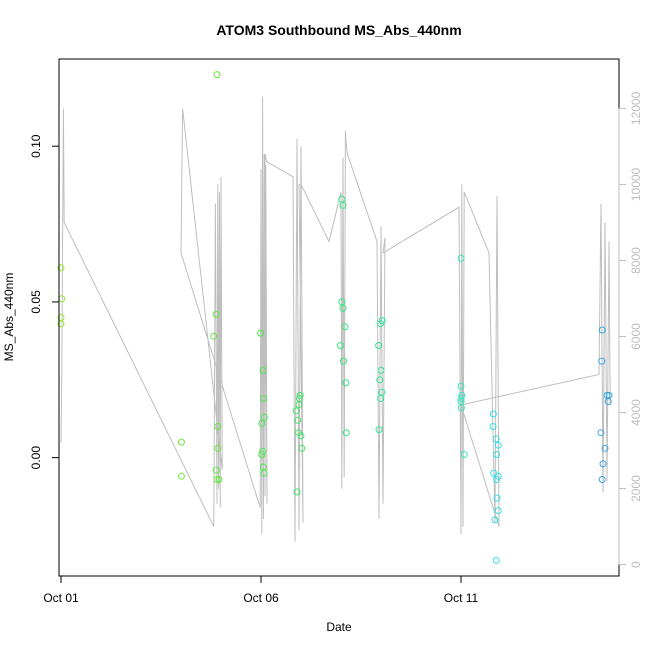 The width and height of the screenshot is (650, 650). What do you see at coordinates (338, 30) in the screenshot?
I see `chart-title: ATOM3 Southbound MS_Abs_440nm` at bounding box center [338, 30].